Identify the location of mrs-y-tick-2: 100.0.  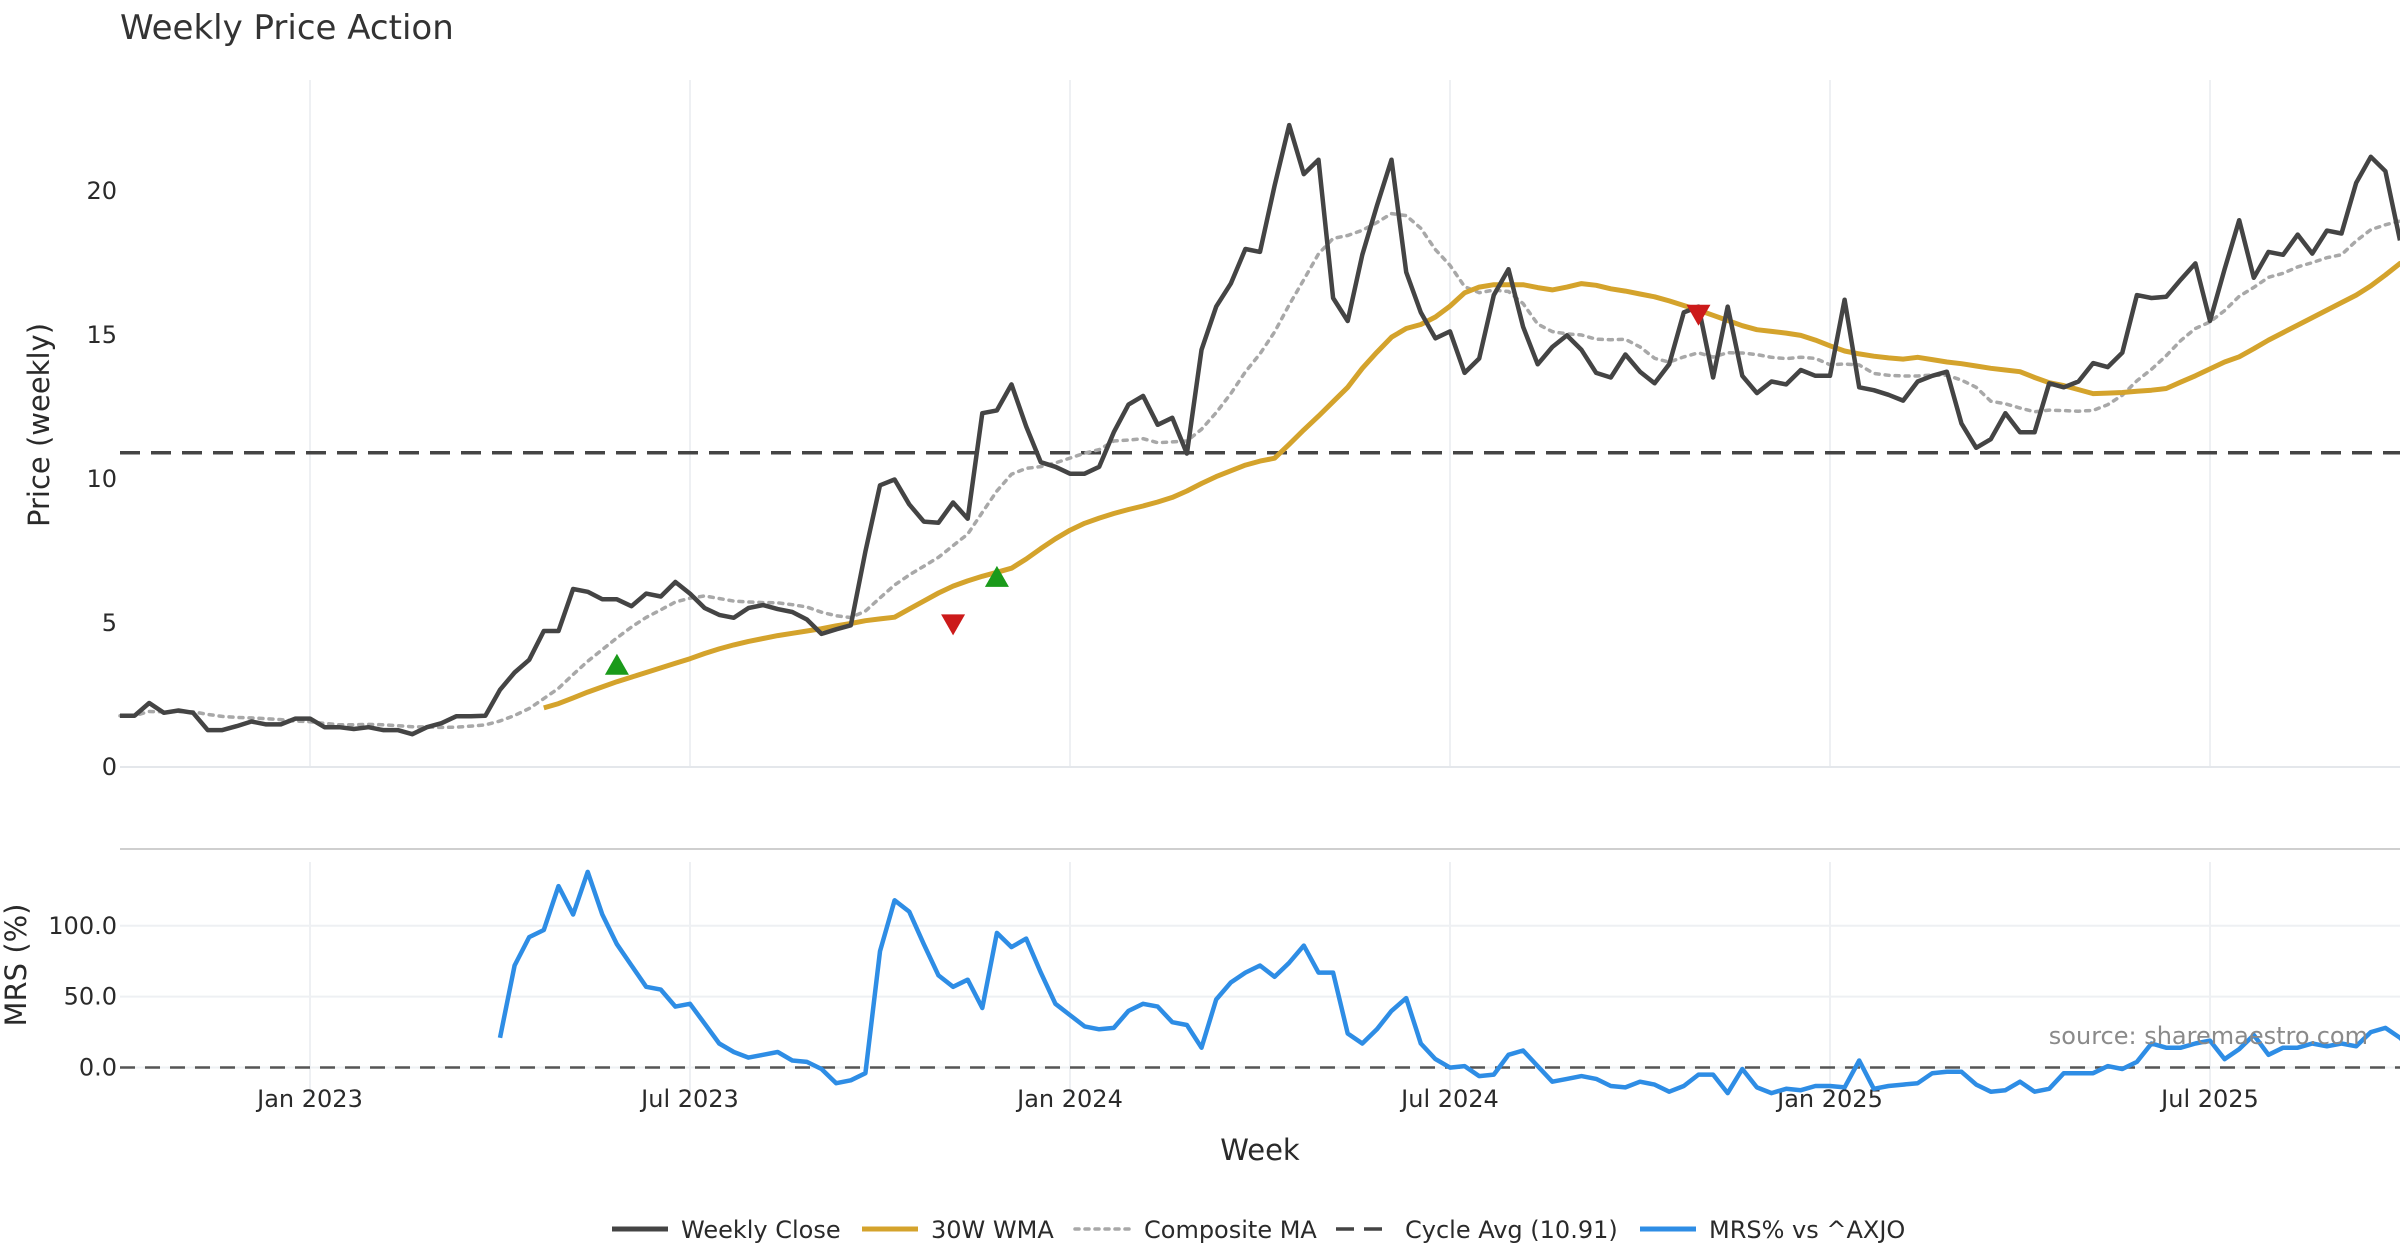
(82, 926).